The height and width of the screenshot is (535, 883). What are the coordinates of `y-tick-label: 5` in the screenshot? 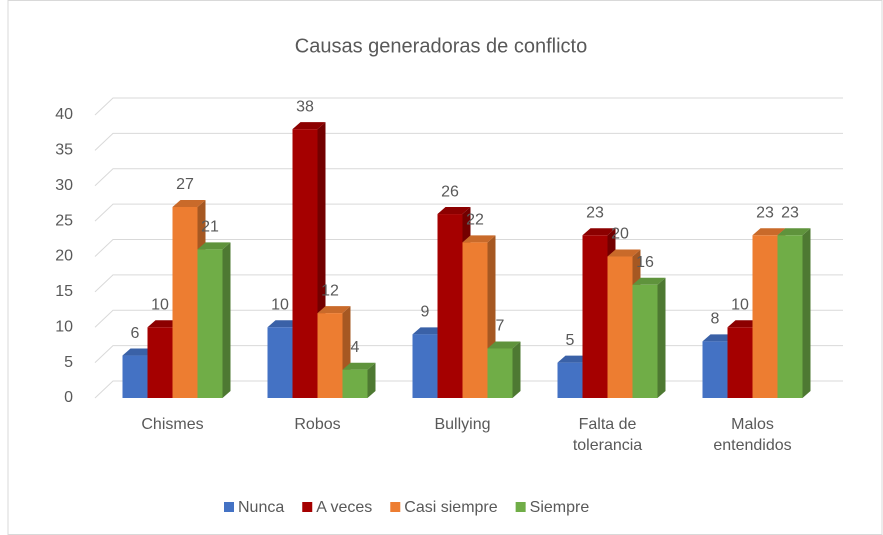 It's located at (68, 362).